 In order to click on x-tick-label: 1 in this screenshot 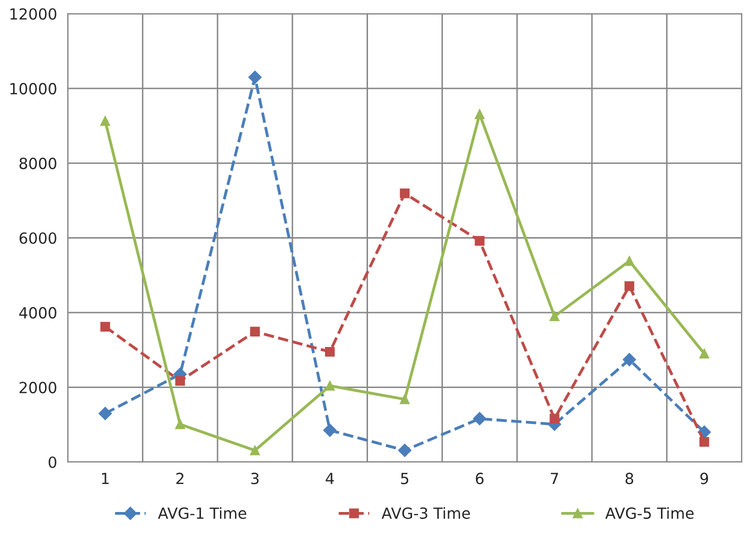, I will do `click(105, 478)`.